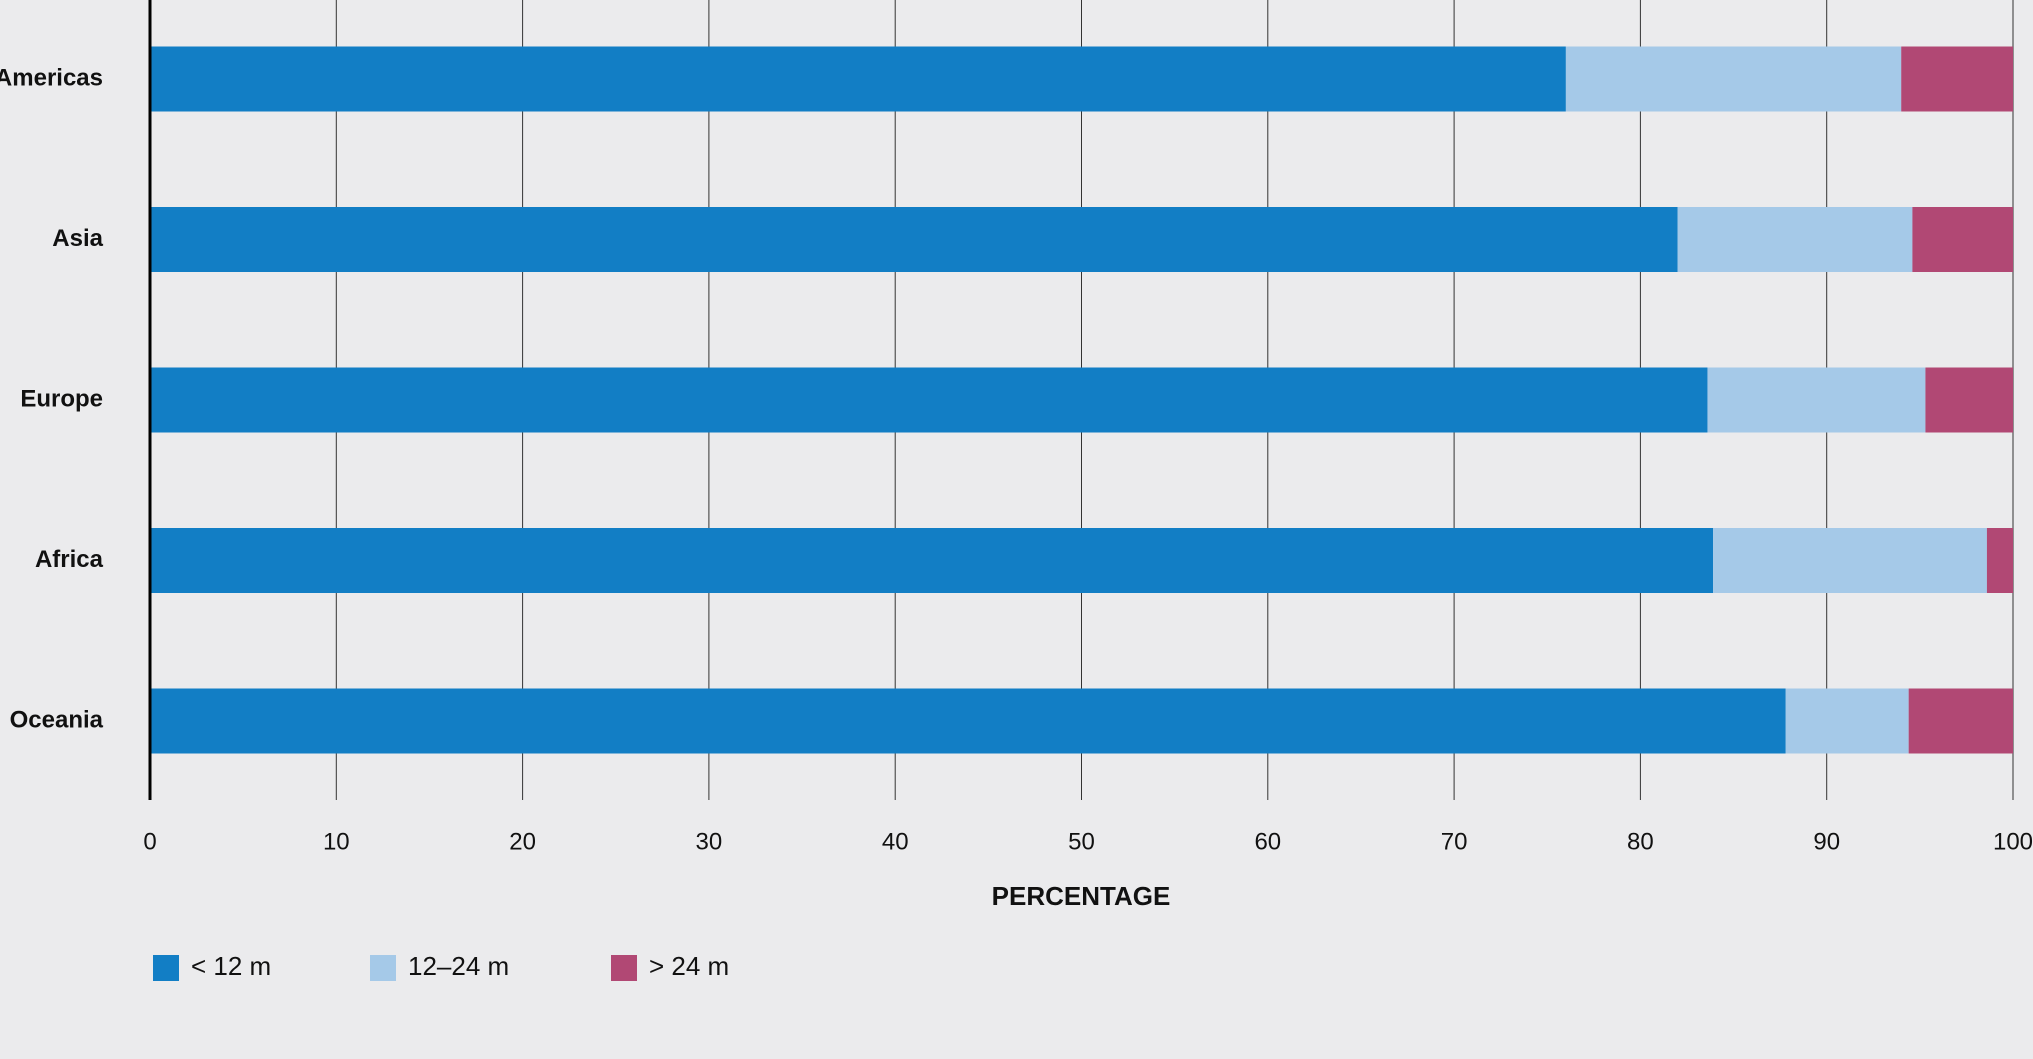 This screenshot has height=1059, width=2033. What do you see at coordinates (1267, 841) in the screenshot?
I see `x-tick-label: 60` at bounding box center [1267, 841].